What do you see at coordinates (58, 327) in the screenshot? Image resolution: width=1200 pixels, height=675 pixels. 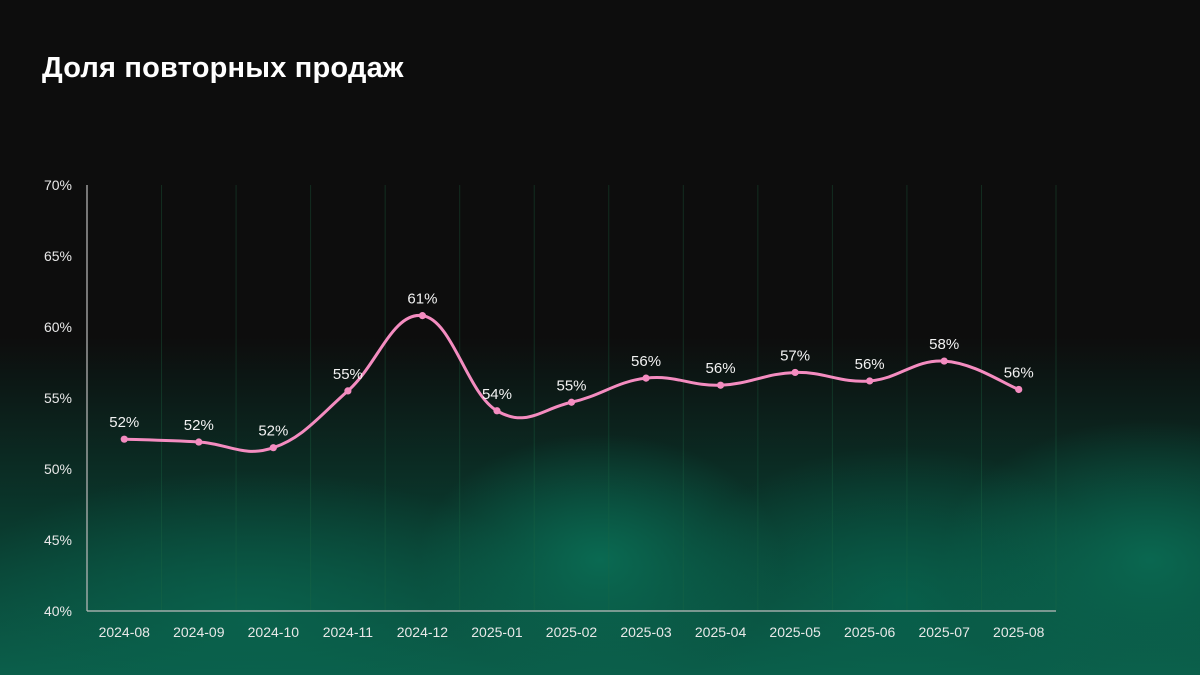 I see `y-tick-label: 60%` at bounding box center [58, 327].